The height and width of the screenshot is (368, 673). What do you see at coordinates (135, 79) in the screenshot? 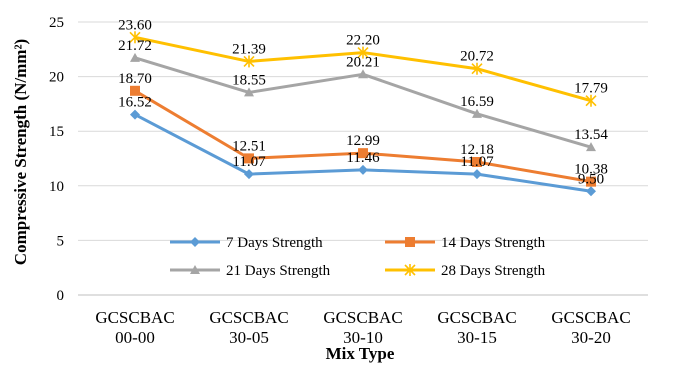
I see `data-label: 18.70` at bounding box center [135, 79].